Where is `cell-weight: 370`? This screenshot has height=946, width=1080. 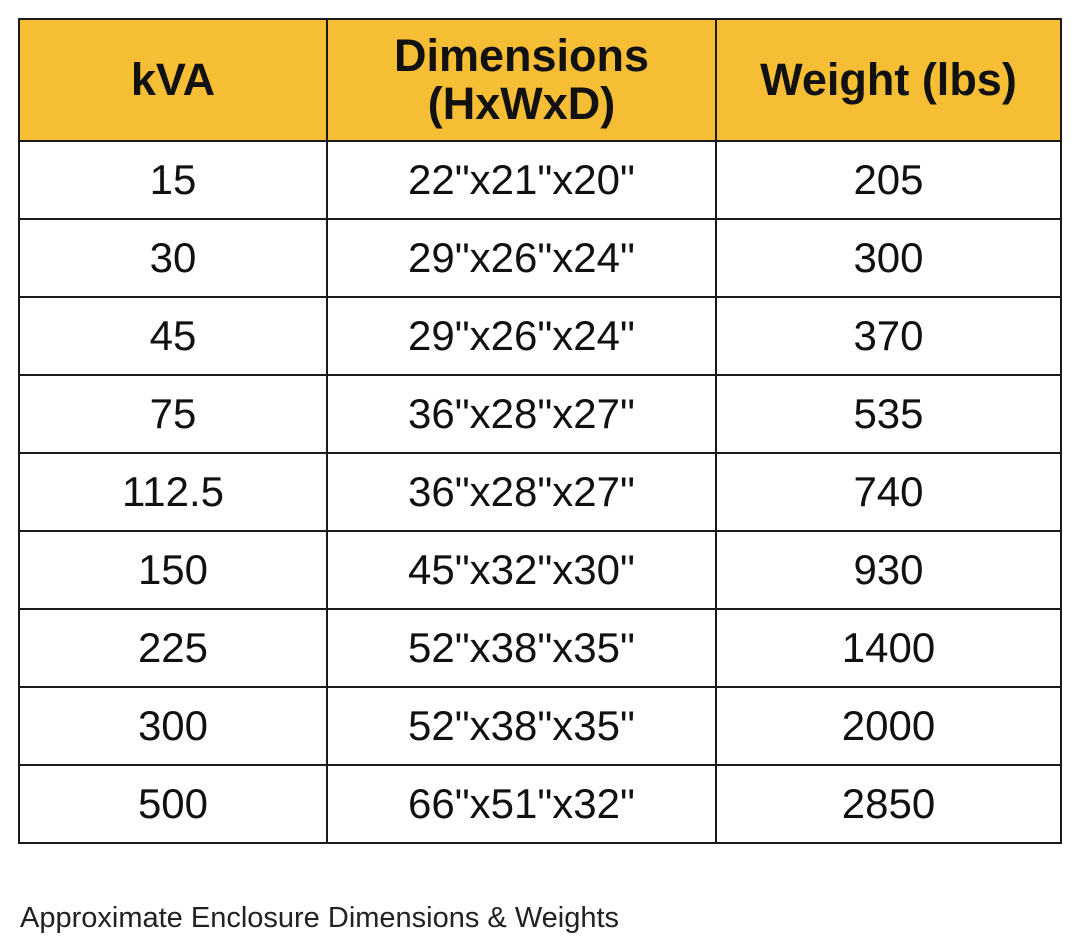
cell-weight: 370 is located at coordinates (888, 336).